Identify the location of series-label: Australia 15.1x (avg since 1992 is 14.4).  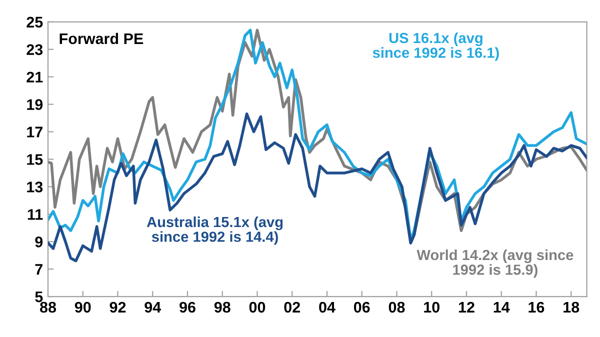
(214, 230).